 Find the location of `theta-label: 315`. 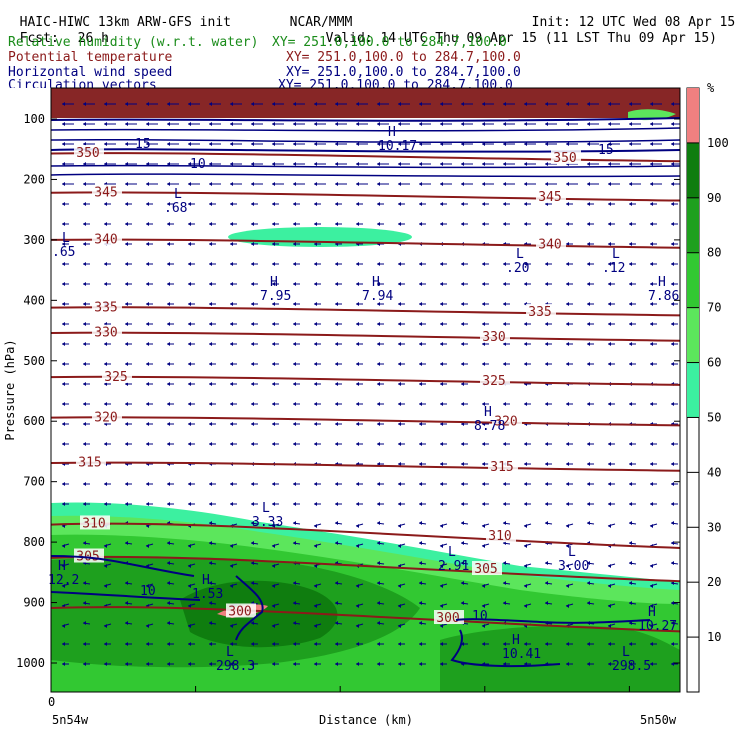

theta-label: 315 is located at coordinates (89, 463).